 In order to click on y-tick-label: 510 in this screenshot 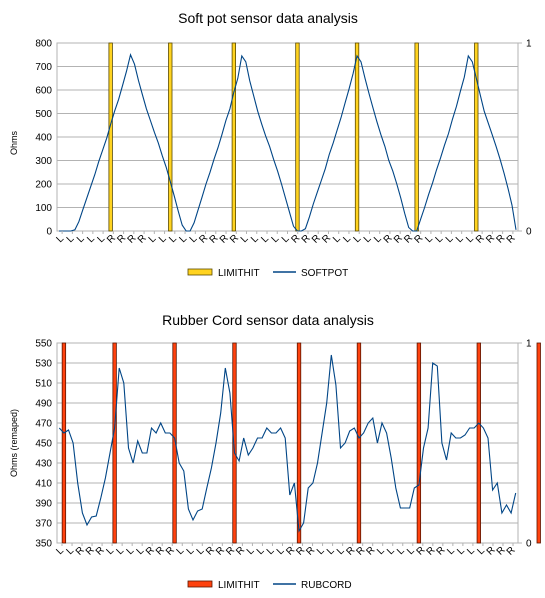, I will do `click(43, 384)`.